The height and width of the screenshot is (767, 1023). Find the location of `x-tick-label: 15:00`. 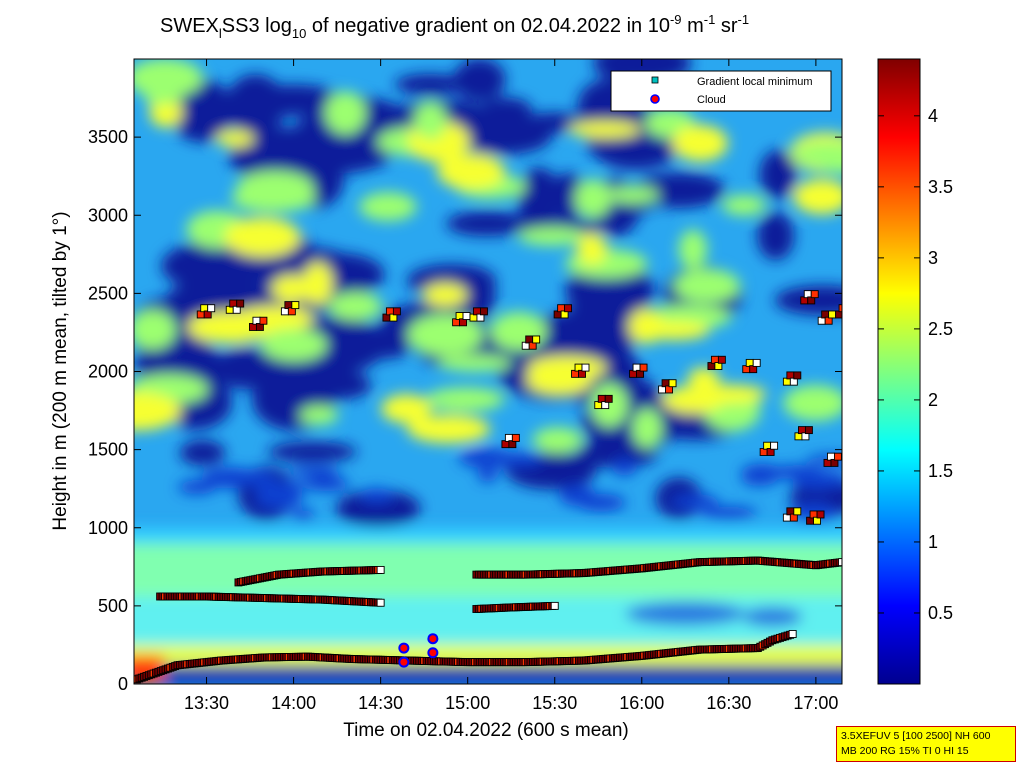

x-tick-label: 15:00 is located at coordinates (467, 703).